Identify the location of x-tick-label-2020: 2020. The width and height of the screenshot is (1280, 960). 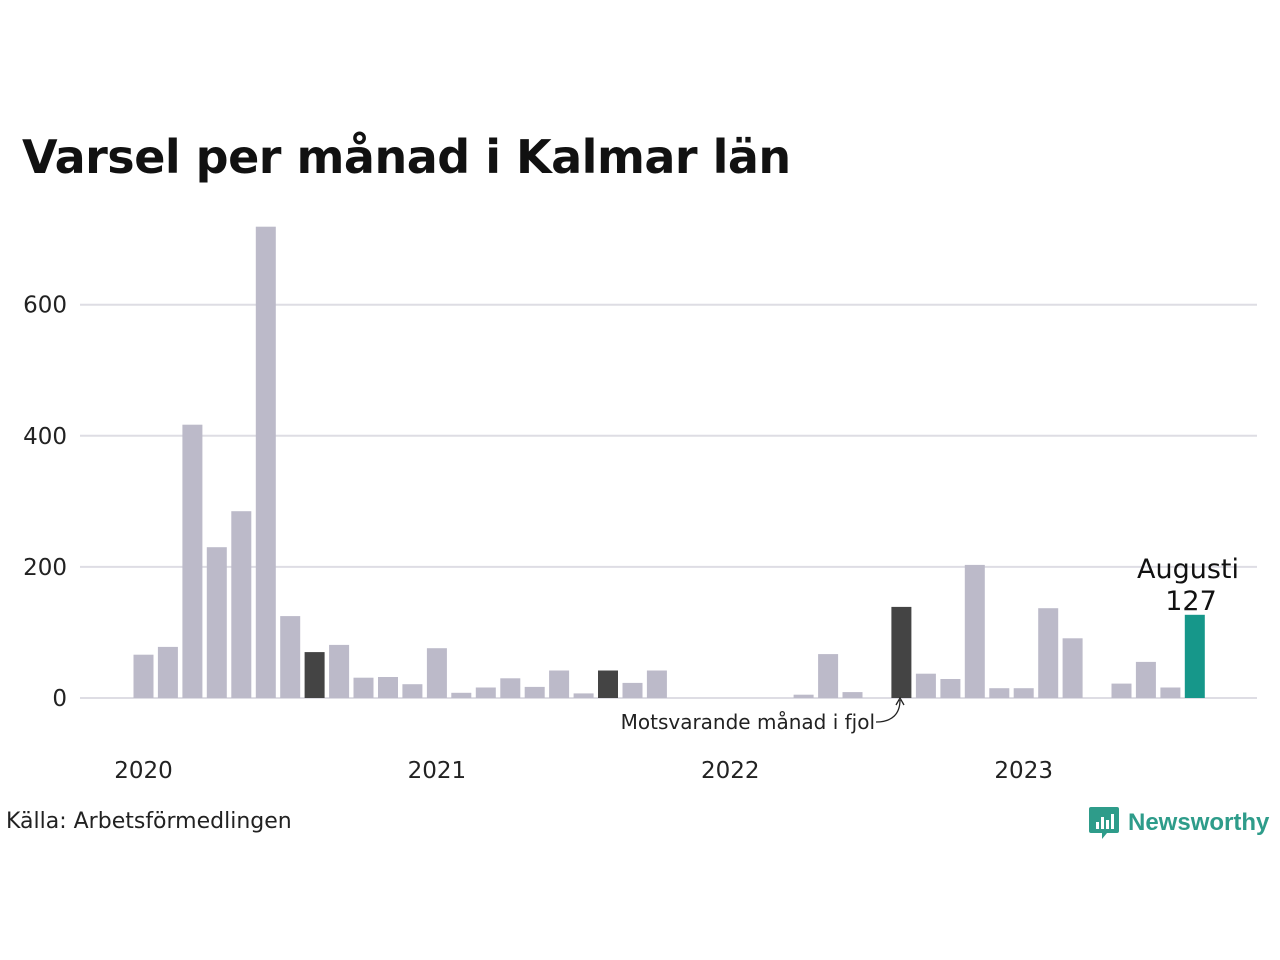
(143, 771).